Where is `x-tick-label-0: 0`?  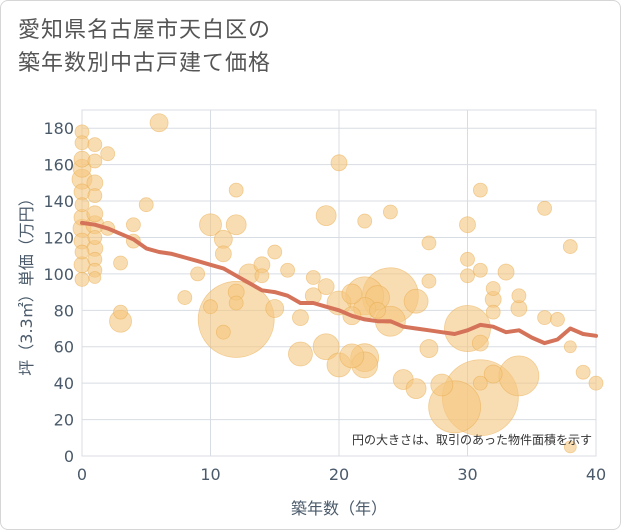
x-tick-label-0: 0 is located at coordinates (82, 474).